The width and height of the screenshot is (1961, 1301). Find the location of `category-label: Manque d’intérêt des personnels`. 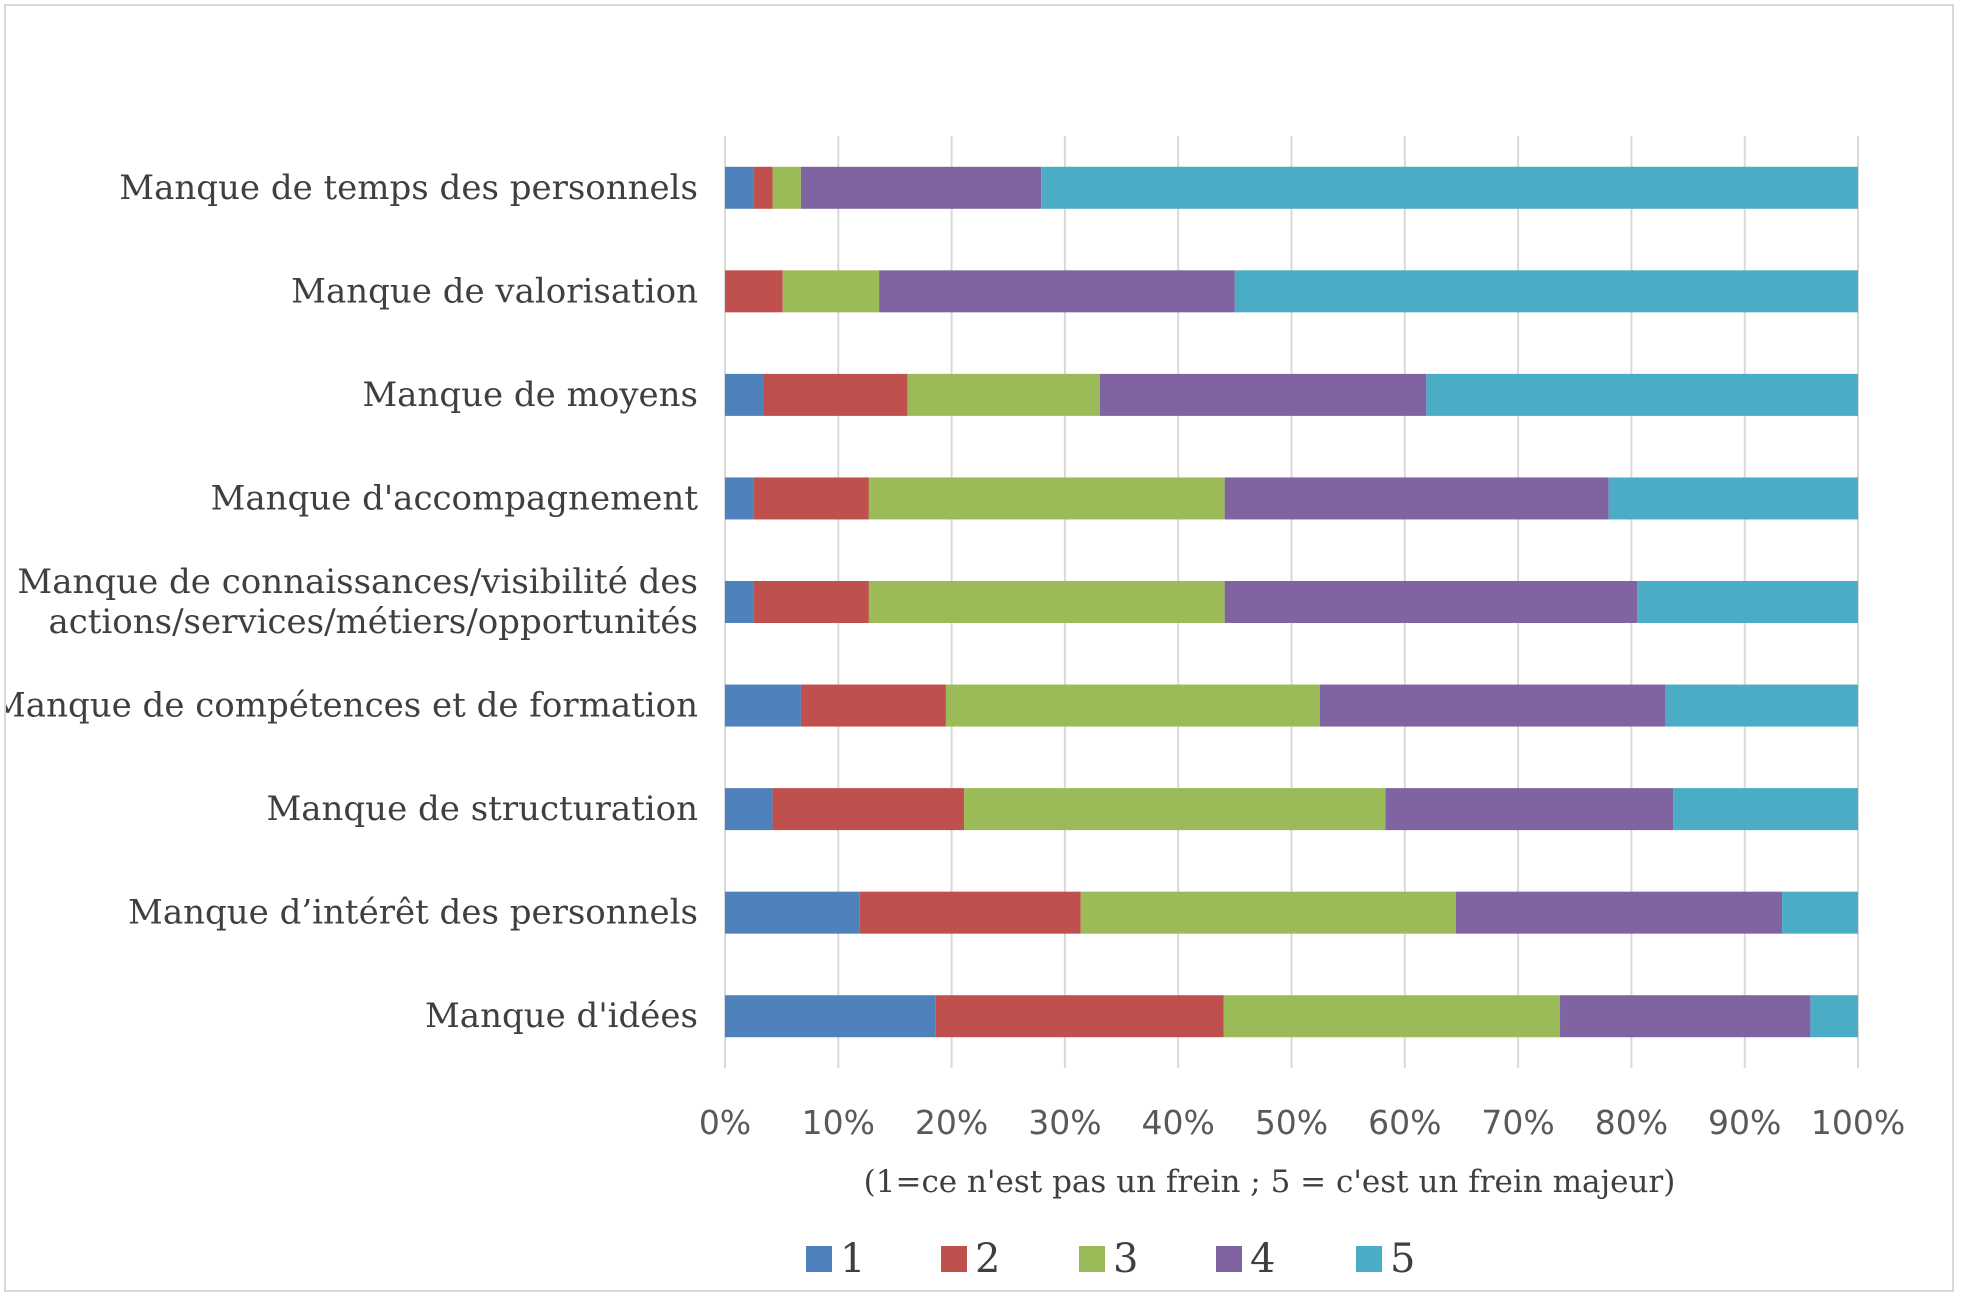

category-label: Manque d’intérêt des personnels is located at coordinates (413, 913).